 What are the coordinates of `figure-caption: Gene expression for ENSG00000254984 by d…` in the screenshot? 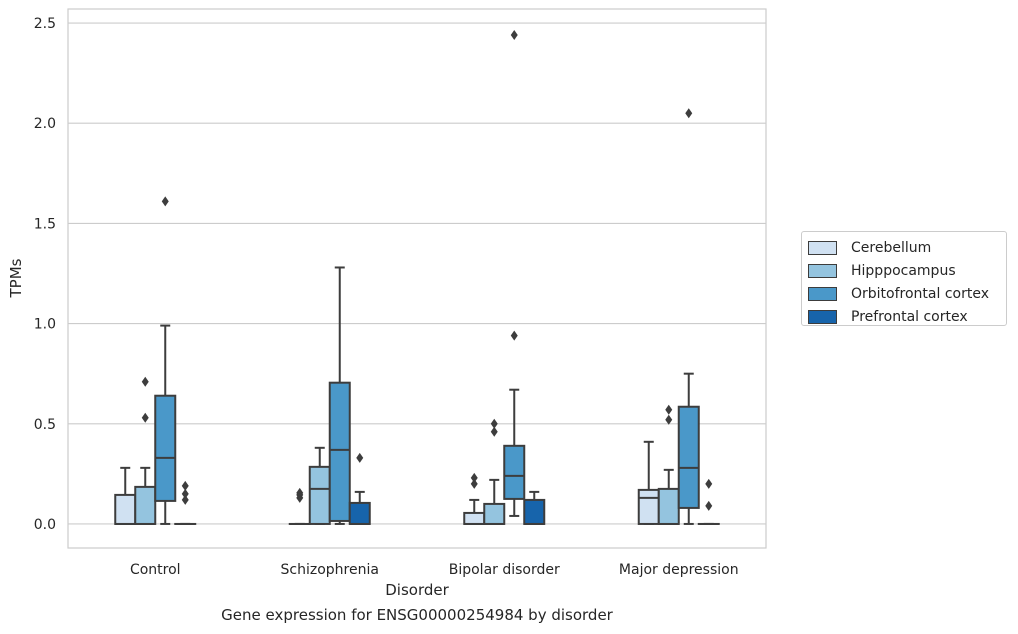 It's located at (417, 615).